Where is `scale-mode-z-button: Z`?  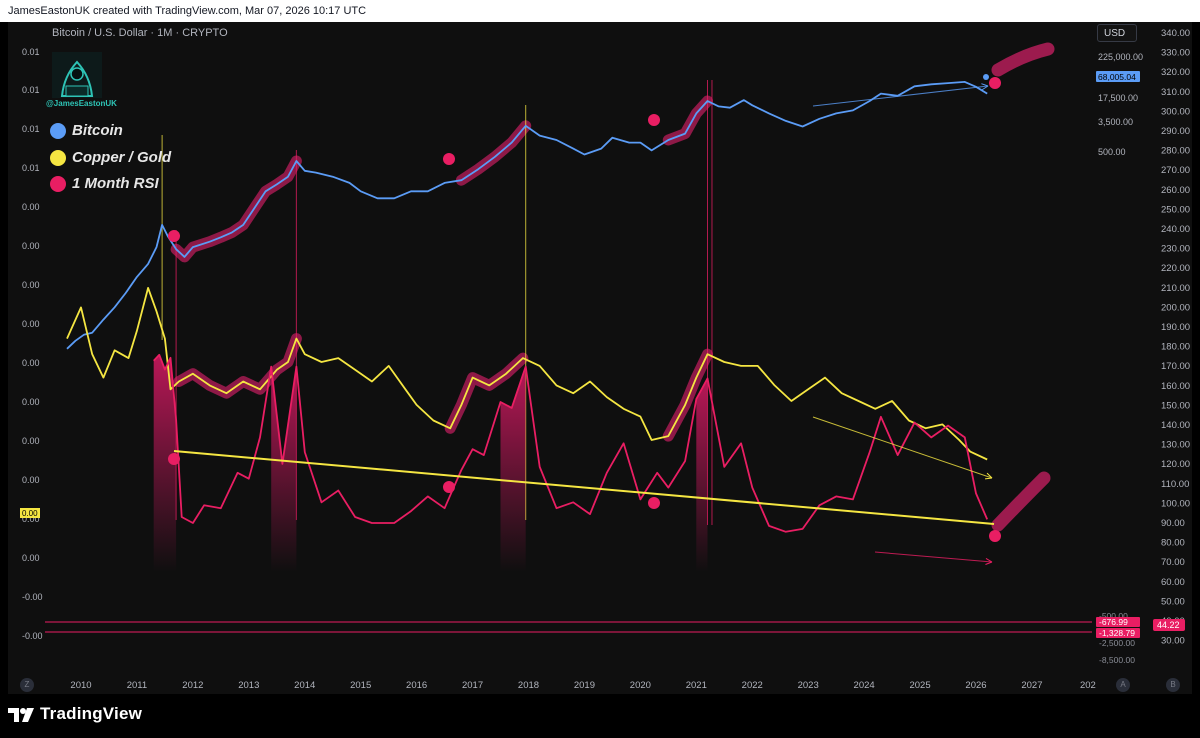
scale-mode-z-button: Z is located at coordinates (27, 685).